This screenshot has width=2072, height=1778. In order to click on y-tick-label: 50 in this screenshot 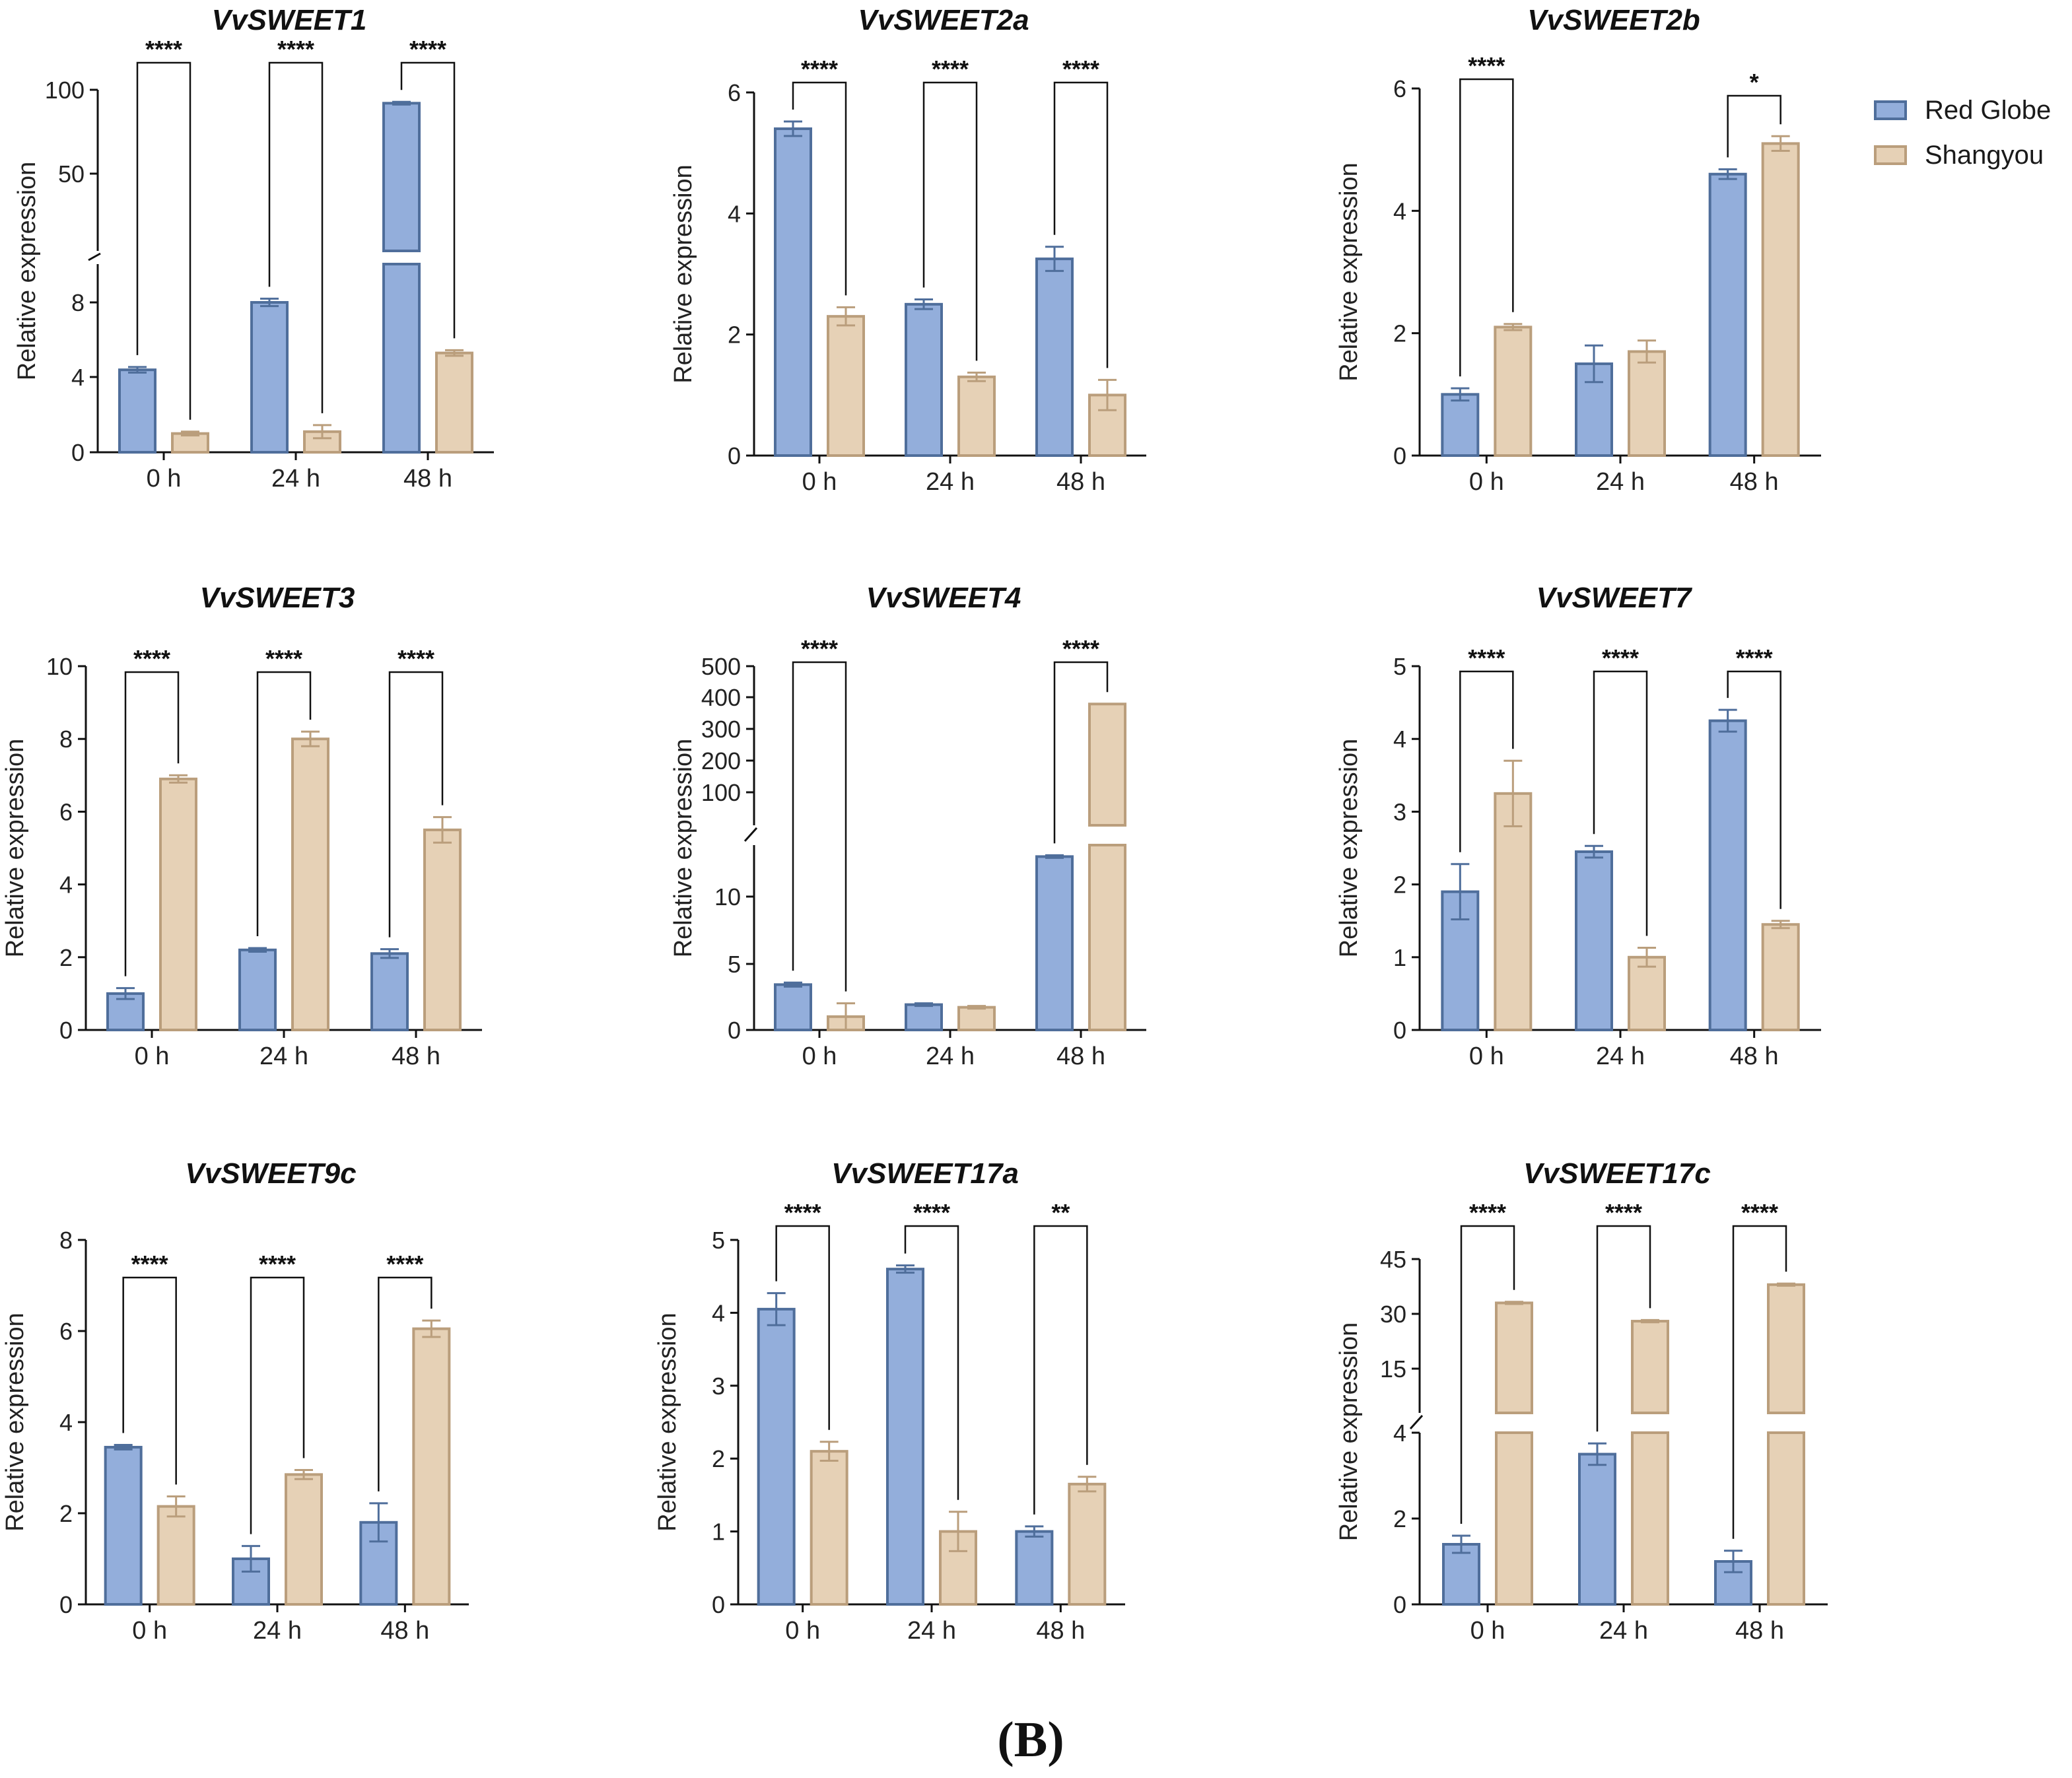, I will do `click(71, 174)`.